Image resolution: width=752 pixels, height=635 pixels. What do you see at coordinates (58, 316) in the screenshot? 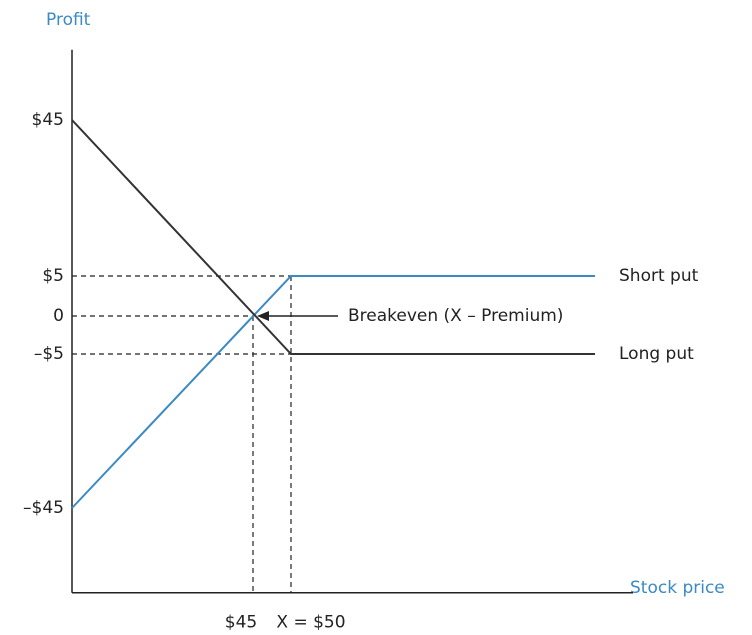
I see `y-tick-label: 0` at bounding box center [58, 316].